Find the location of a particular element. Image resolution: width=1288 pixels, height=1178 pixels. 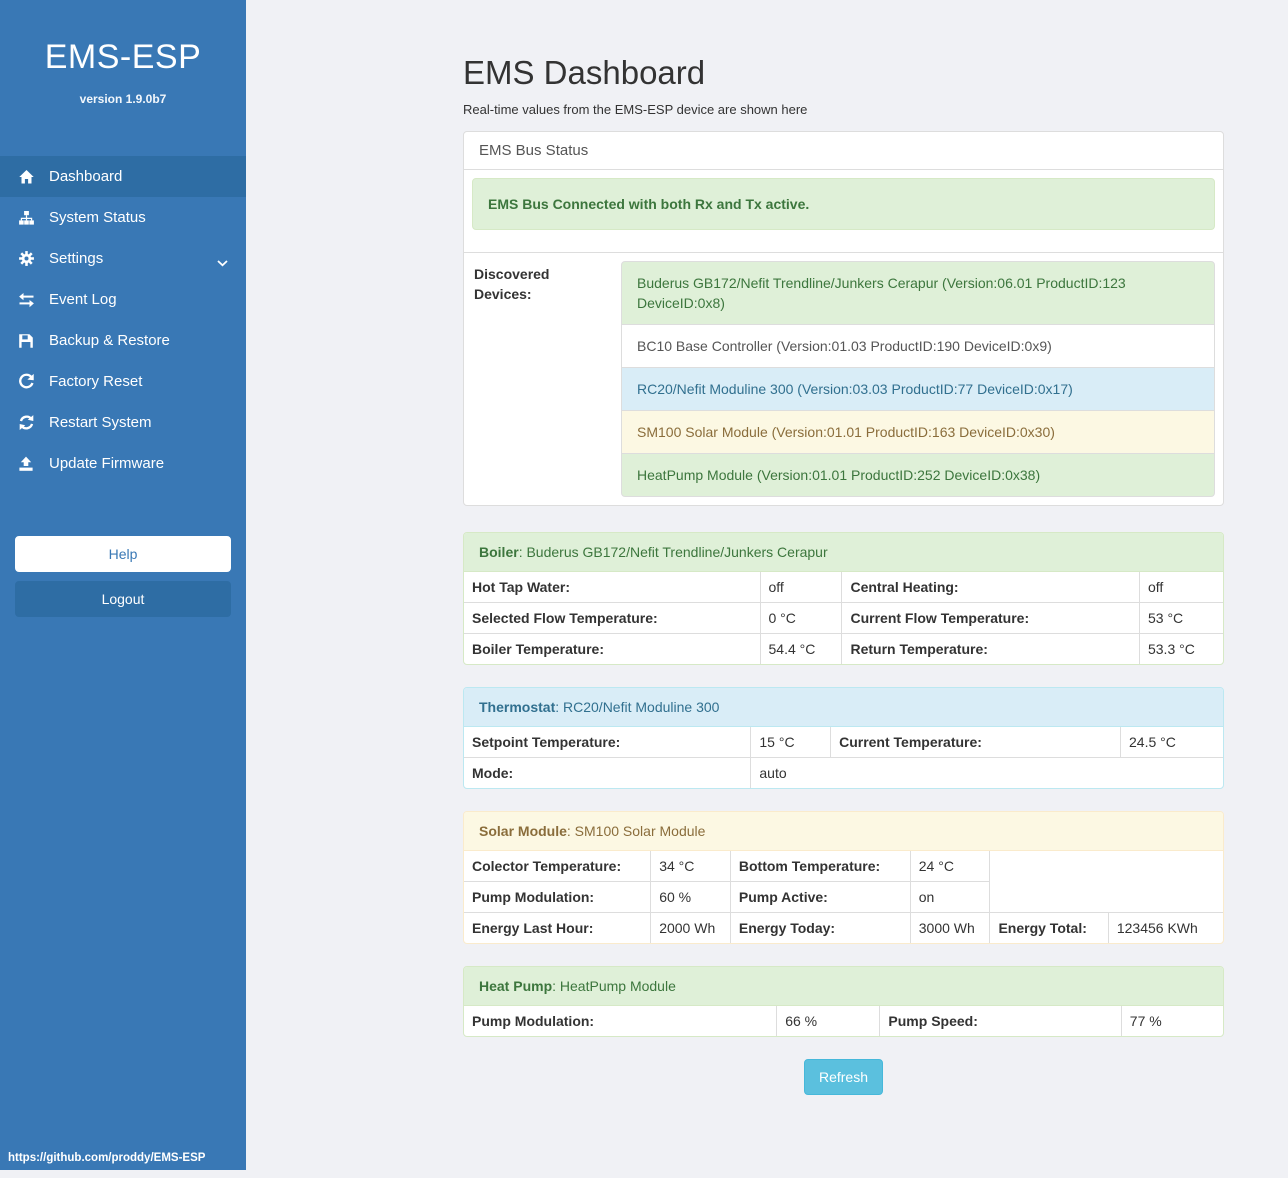

solar-panel-heading: Solar Module: SM100 Solar Module is located at coordinates (843, 831).